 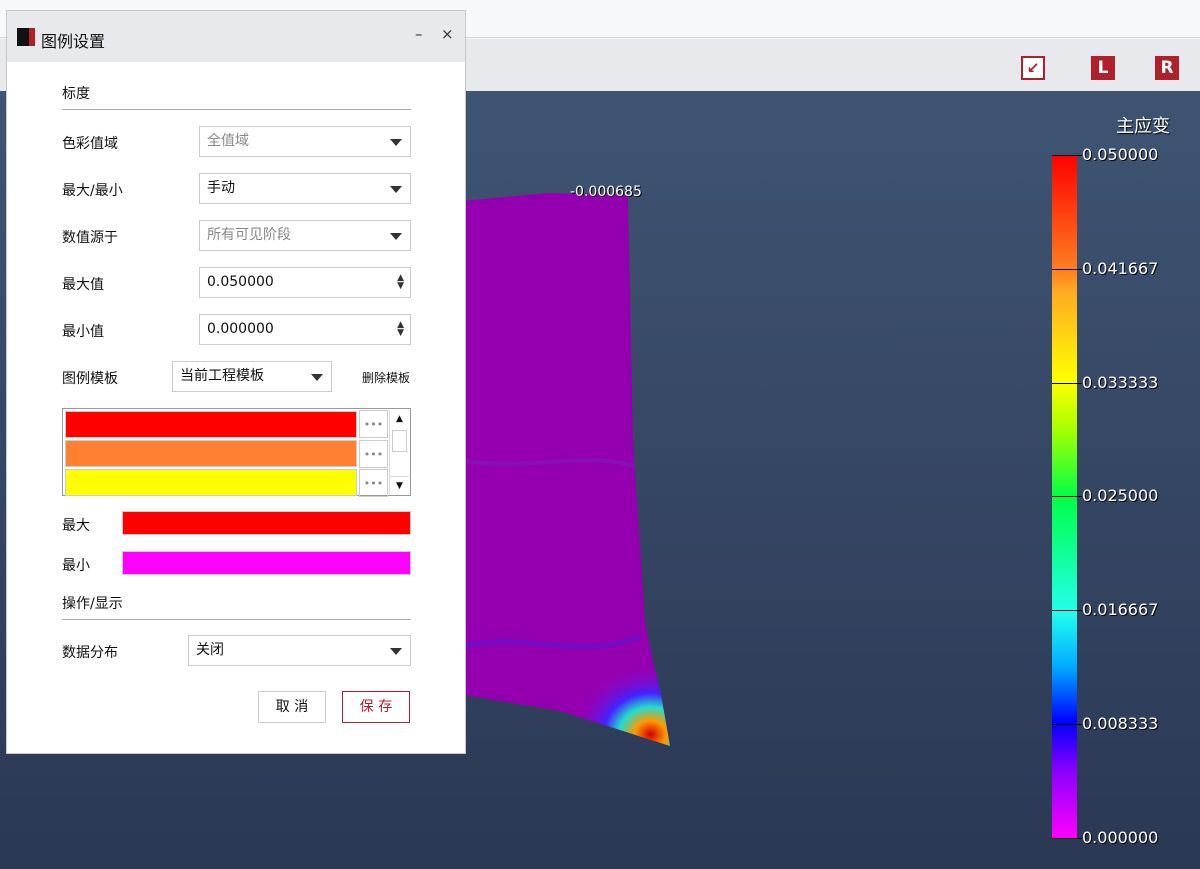 What do you see at coordinates (555, 469) in the screenshot?
I see `mesh-model` at bounding box center [555, 469].